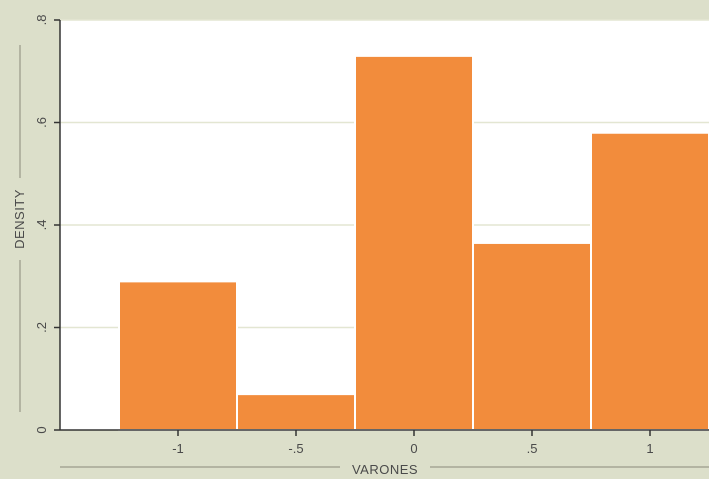 This screenshot has height=479, width=709. Describe the element at coordinates (413, 448) in the screenshot. I see `x-tick-label-2: 0` at that location.